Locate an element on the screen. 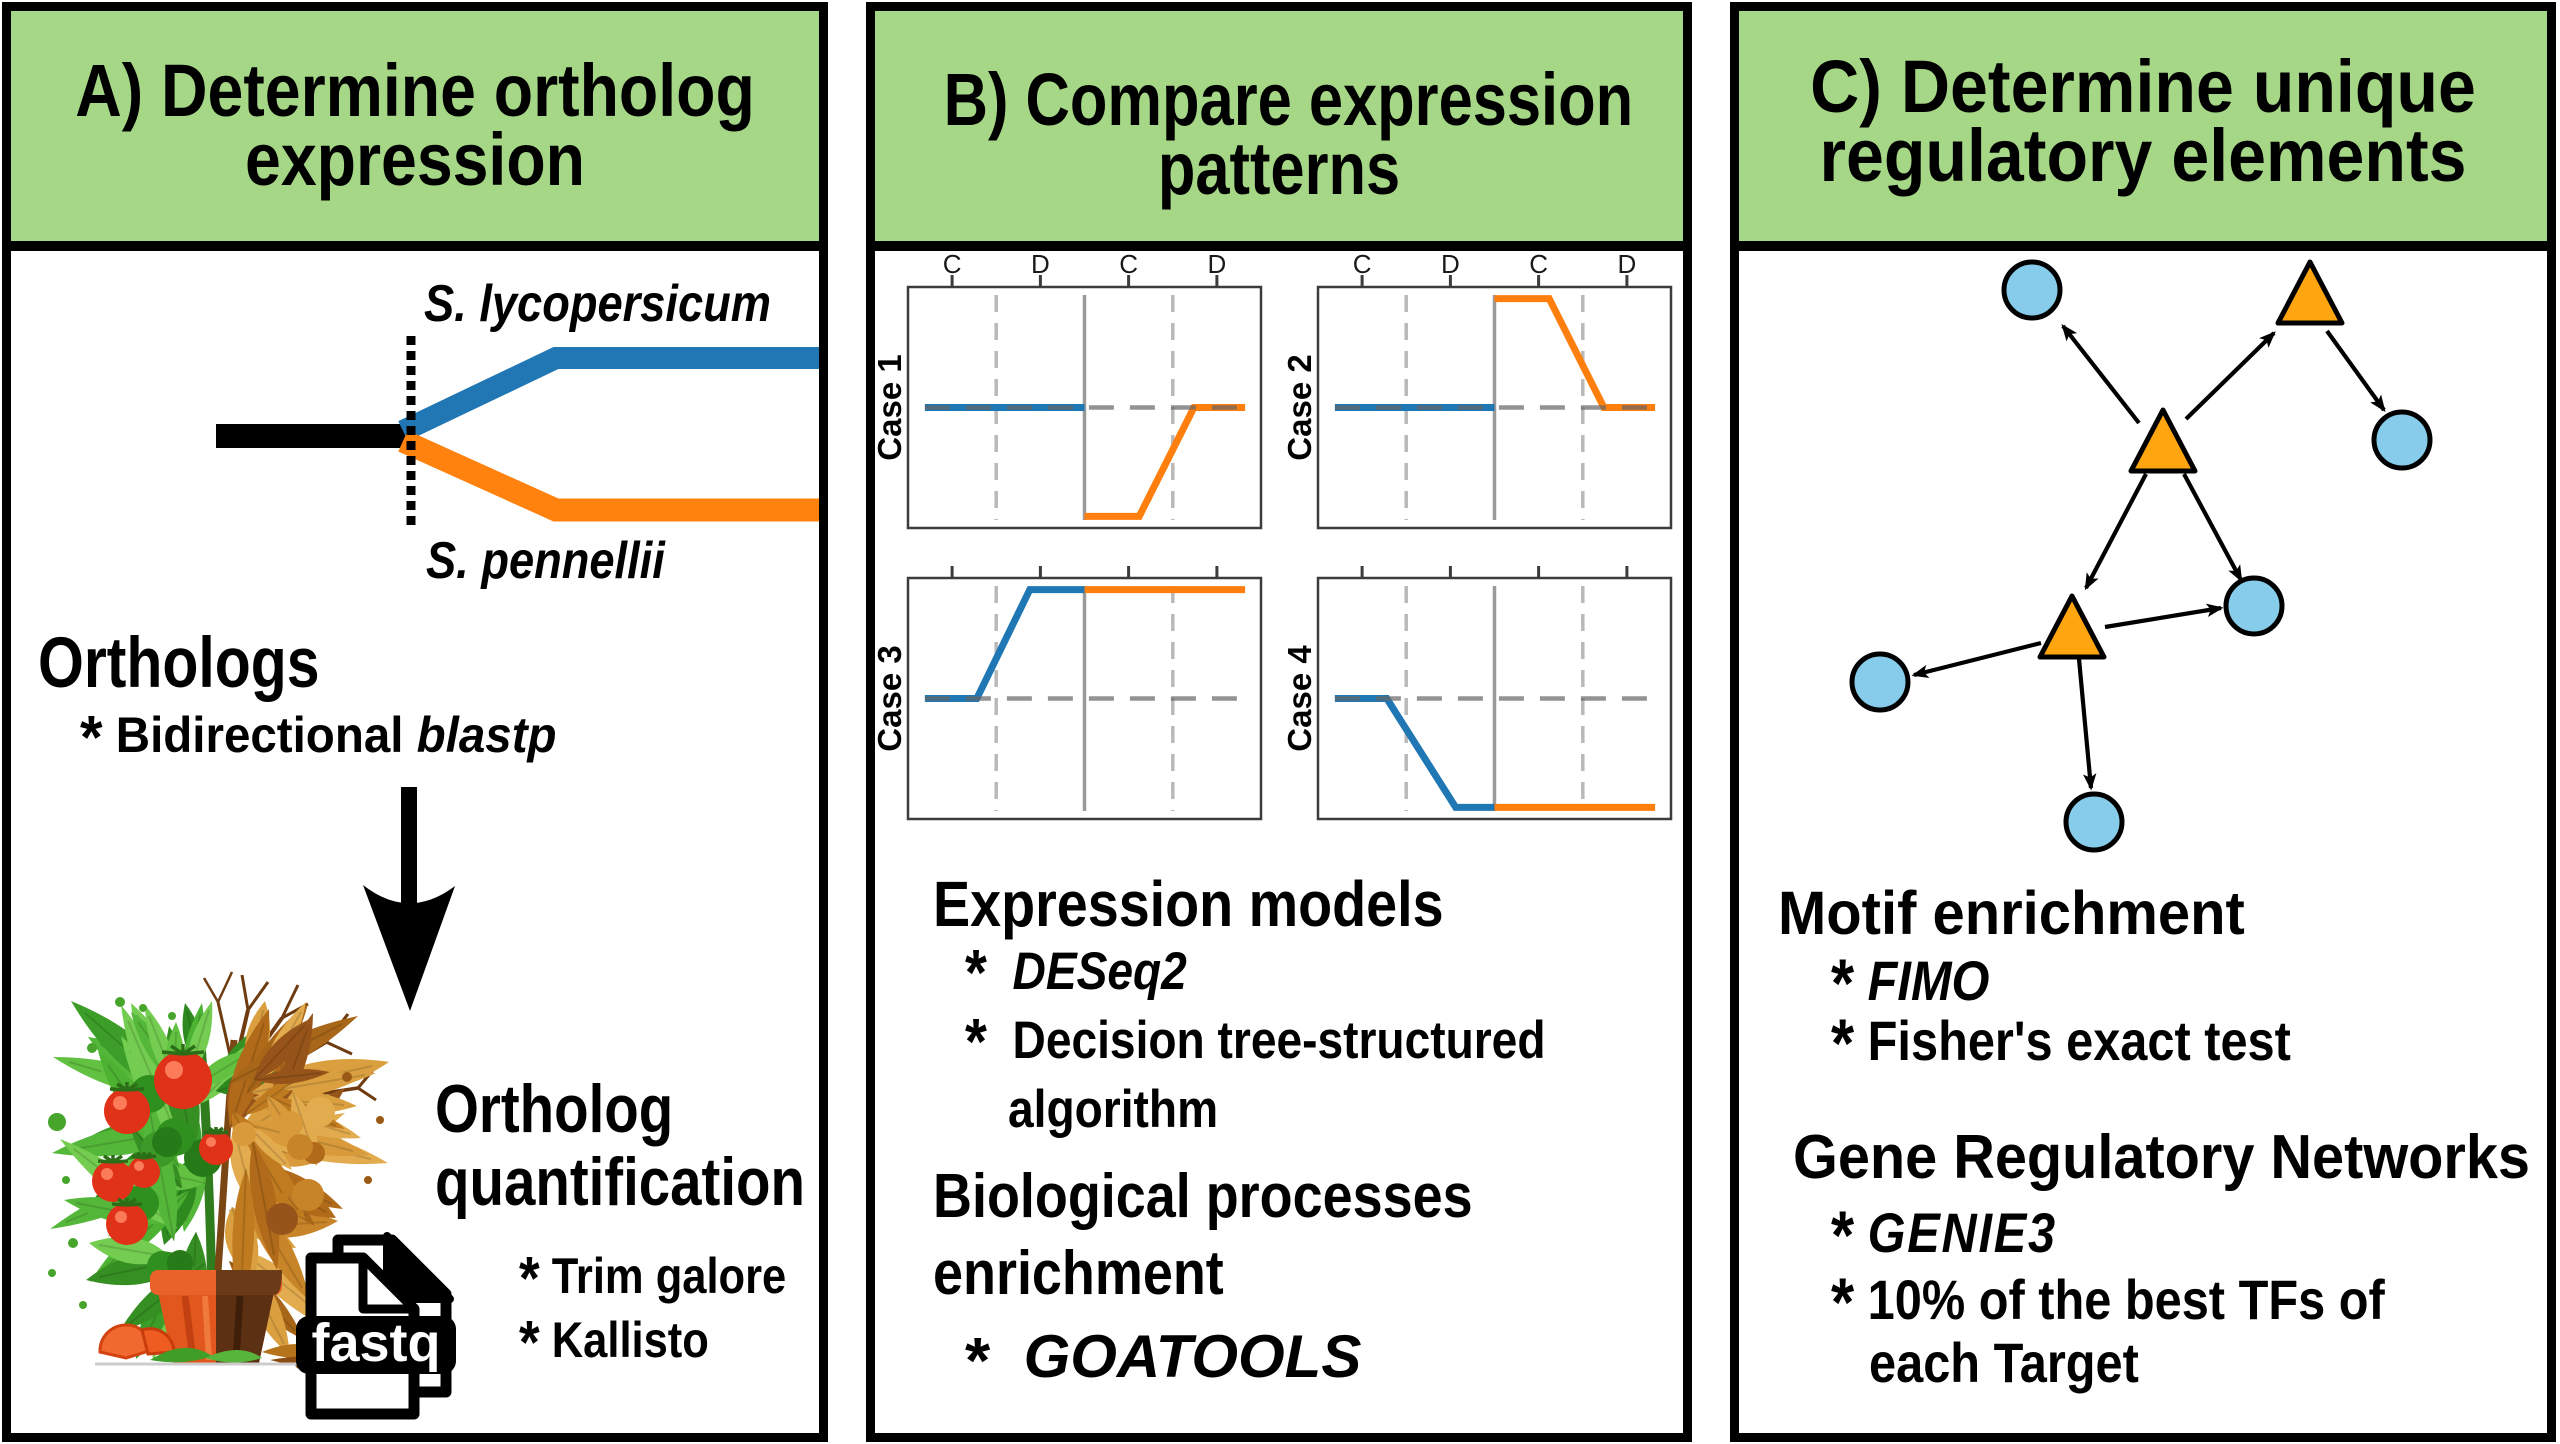  svg-text: Case 2 is located at coordinates (1299, 407).